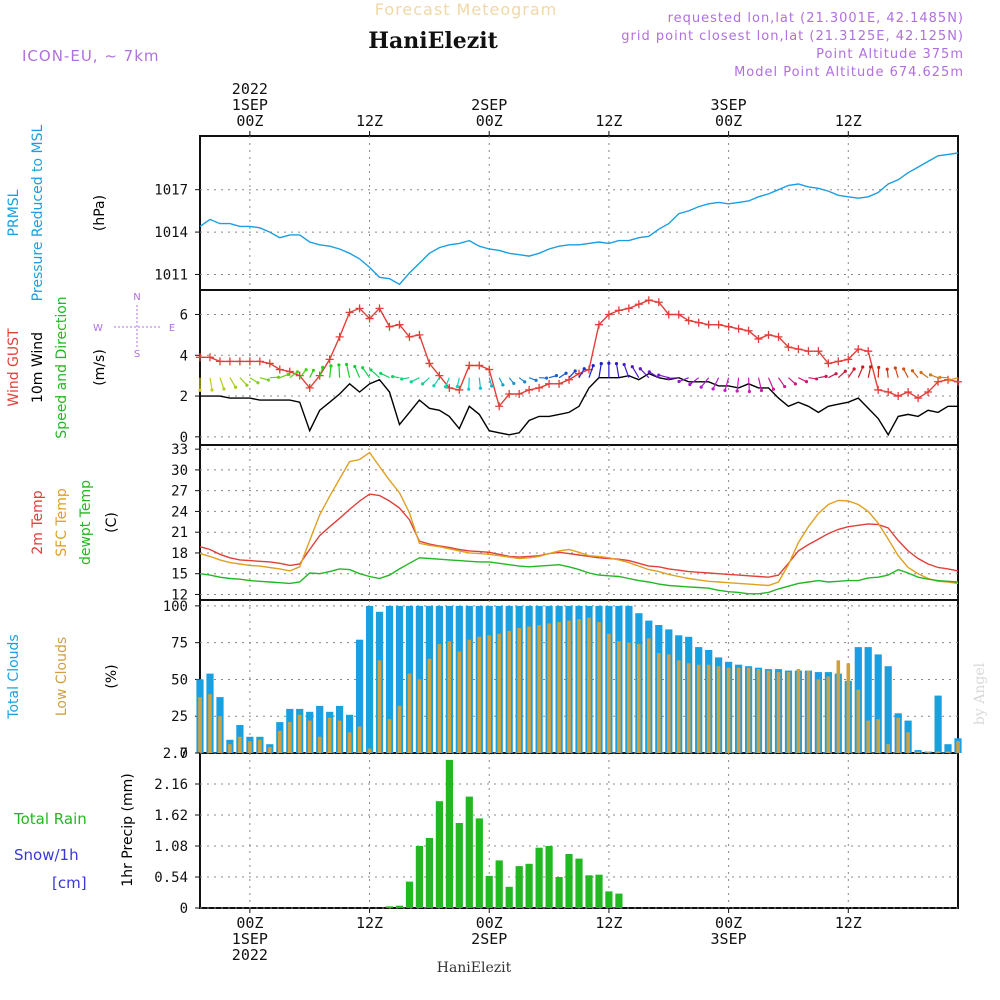 The height and width of the screenshot is (1000, 1000). Describe the element at coordinates (250, 105) in the screenshot. I see `top-tick-label-0-1: 1SEP` at that location.